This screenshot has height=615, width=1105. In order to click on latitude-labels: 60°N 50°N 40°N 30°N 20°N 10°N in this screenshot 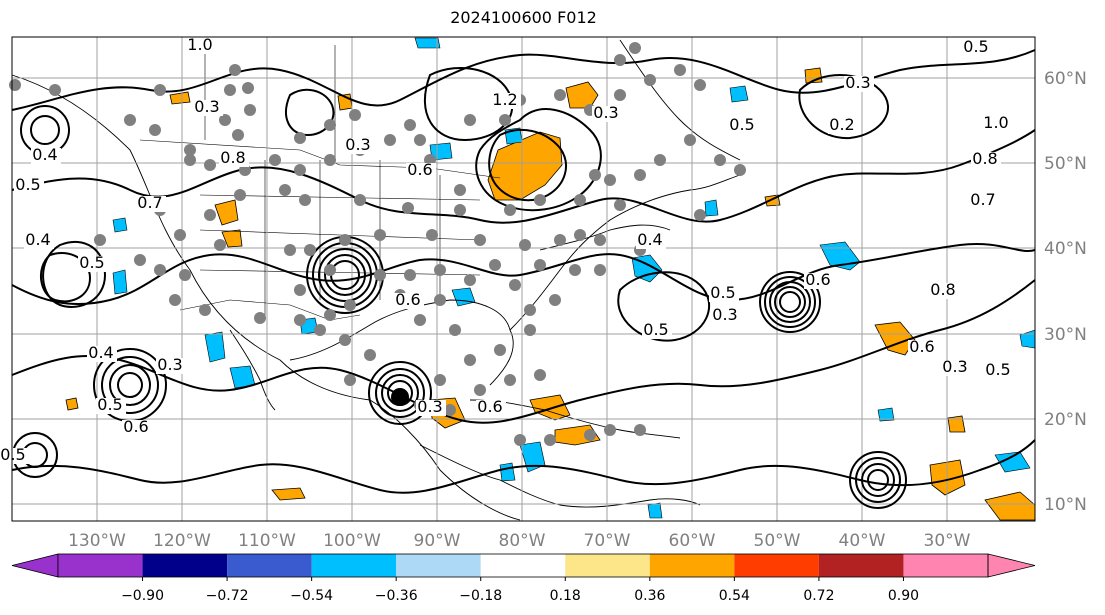, I will do `click(1065, 292)`.